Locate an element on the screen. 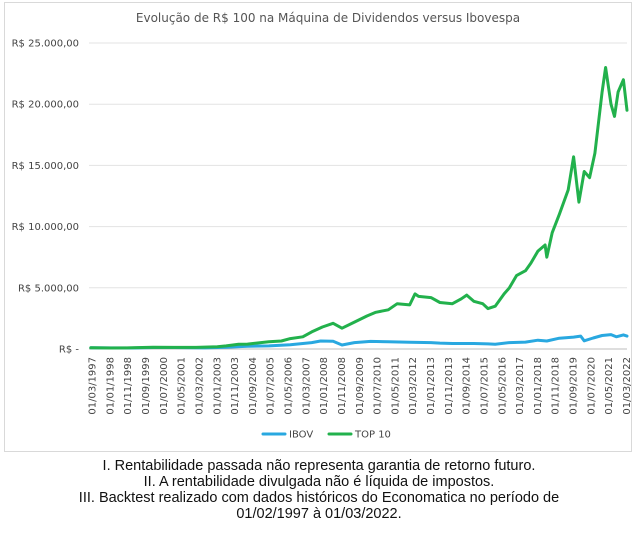 This screenshot has width=638, height=534. x-tick-label: 01/07/2010 is located at coordinates (378, 386).